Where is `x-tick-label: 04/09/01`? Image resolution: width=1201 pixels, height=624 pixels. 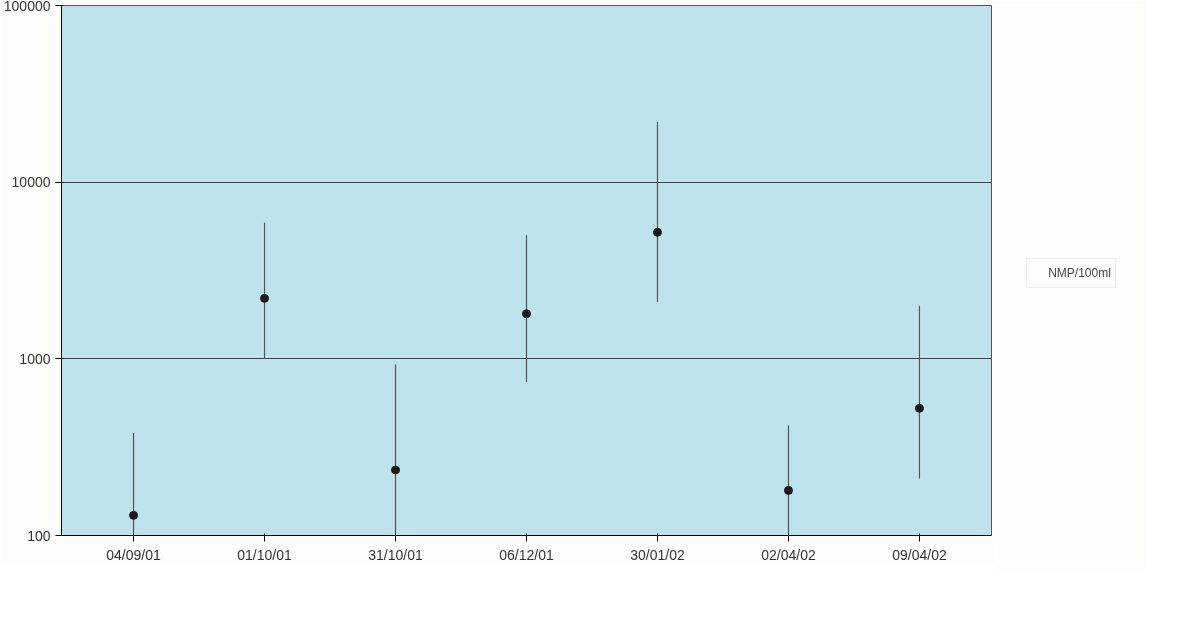
x-tick-label: 04/09/01 is located at coordinates (133, 554).